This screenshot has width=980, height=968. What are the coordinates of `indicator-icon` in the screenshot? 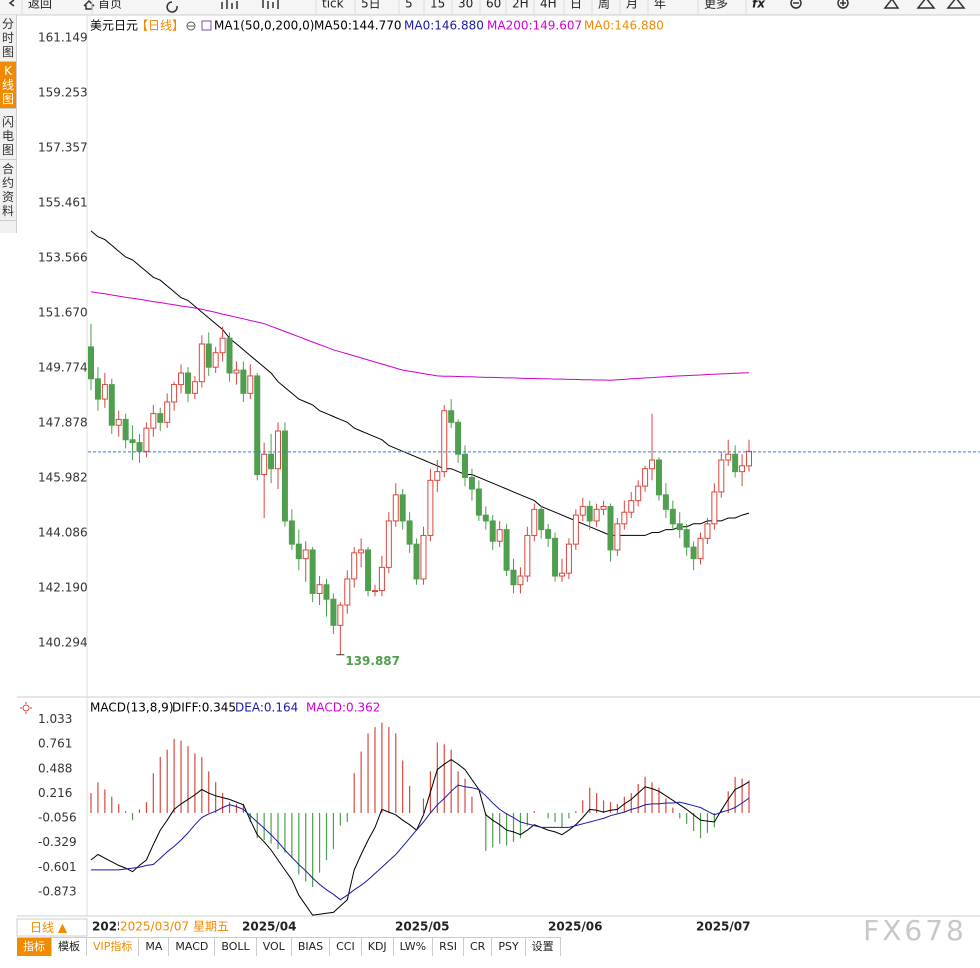 It's located at (206, 25).